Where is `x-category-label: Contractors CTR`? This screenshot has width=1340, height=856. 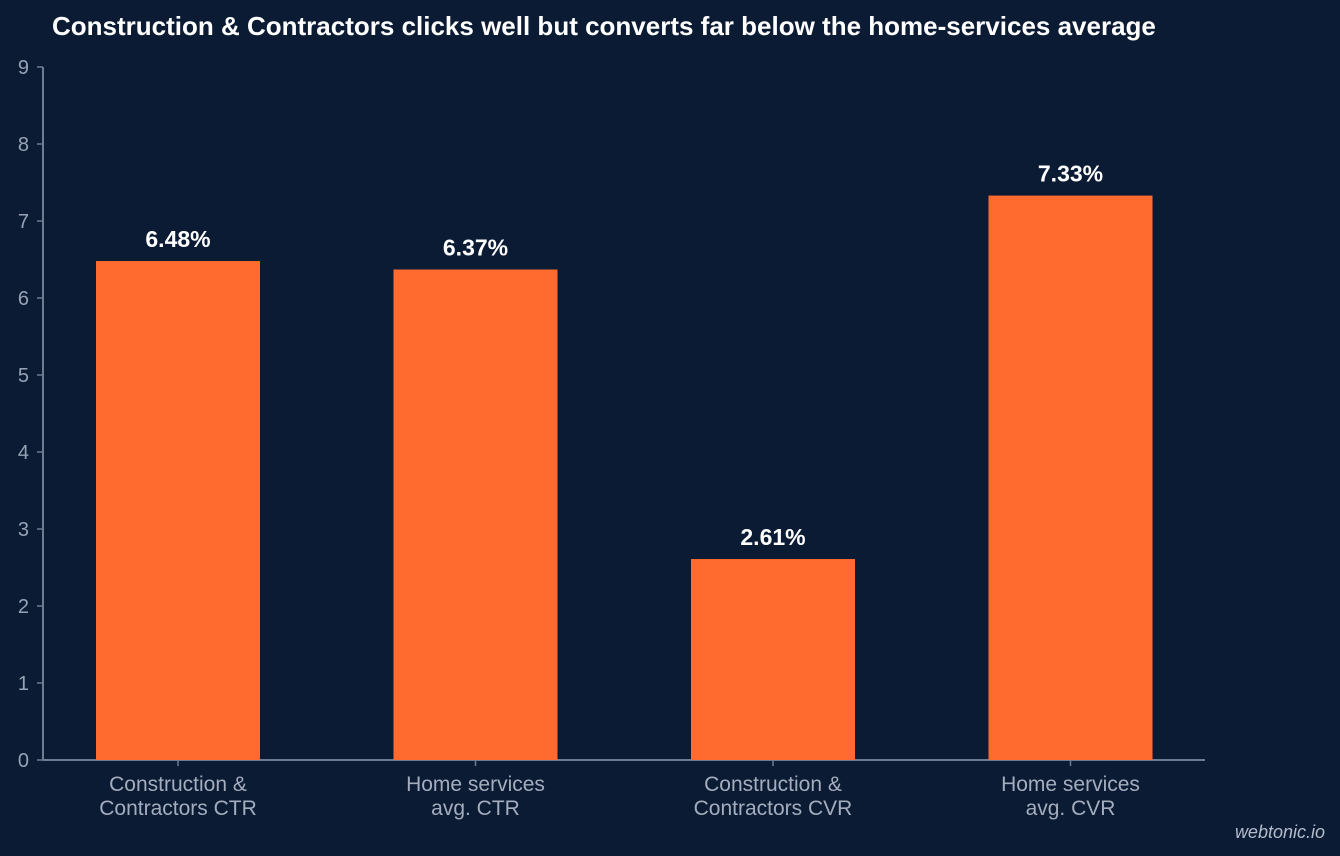
x-category-label: Contractors CTR is located at coordinates (178, 808).